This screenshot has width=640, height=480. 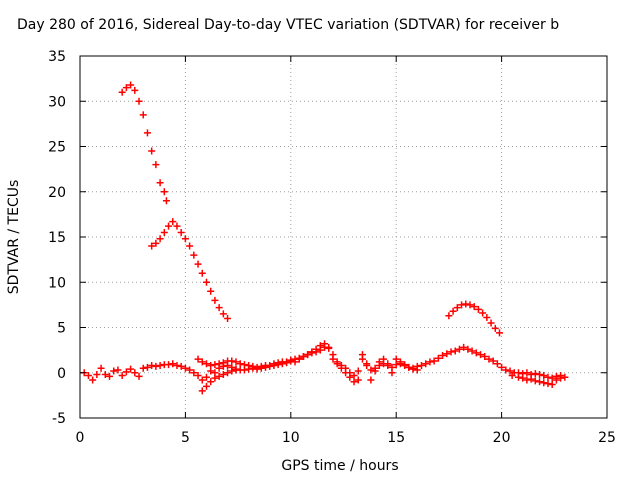 I want to click on x-tick-label: 10, so click(x=291, y=438).